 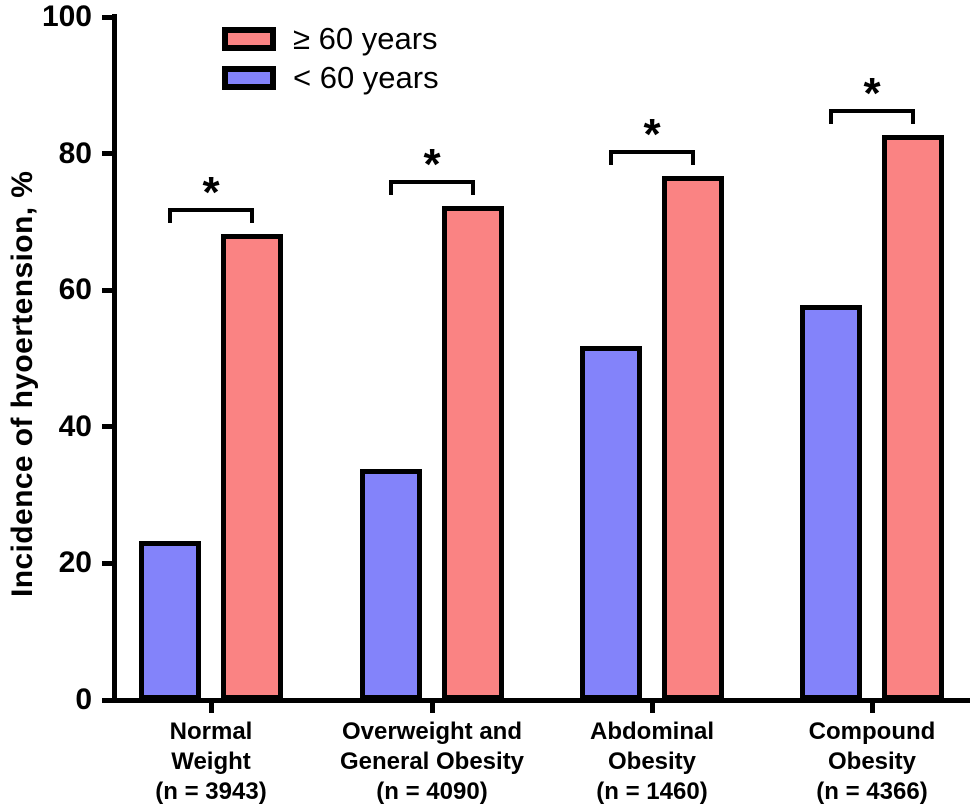 What do you see at coordinates (536, 700) in the screenshot?
I see `x-axis-line` at bounding box center [536, 700].